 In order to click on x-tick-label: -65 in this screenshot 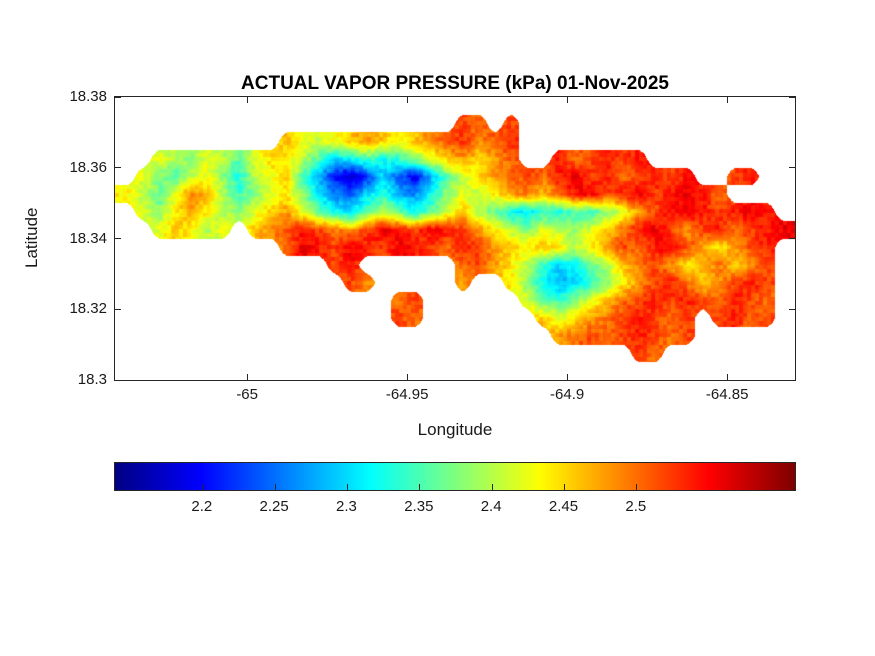, I will do `click(247, 394)`.